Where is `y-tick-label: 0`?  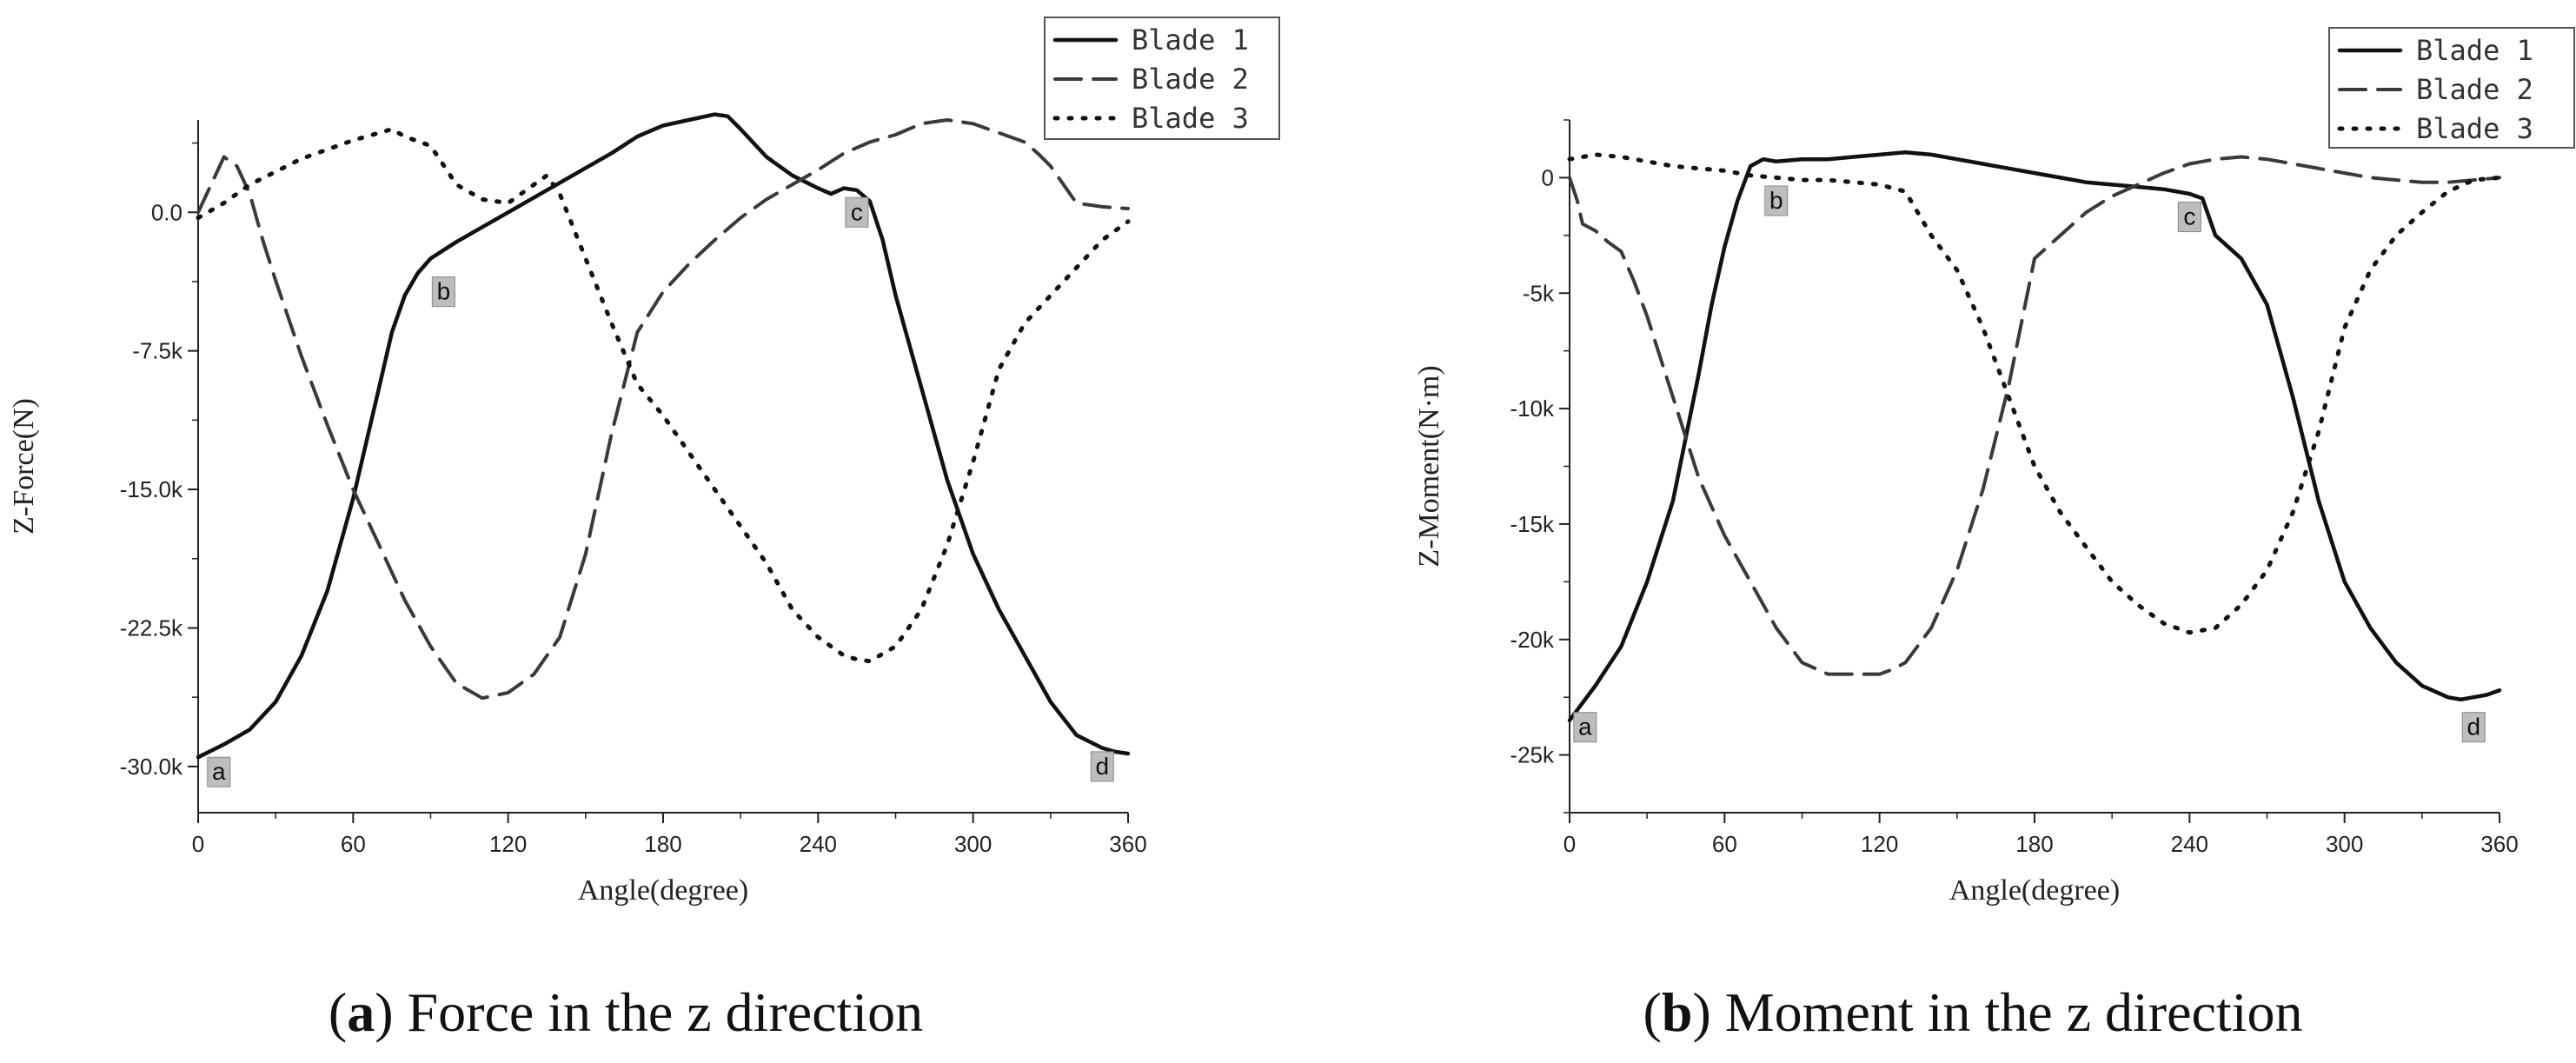 y-tick-label: 0 is located at coordinates (1548, 177).